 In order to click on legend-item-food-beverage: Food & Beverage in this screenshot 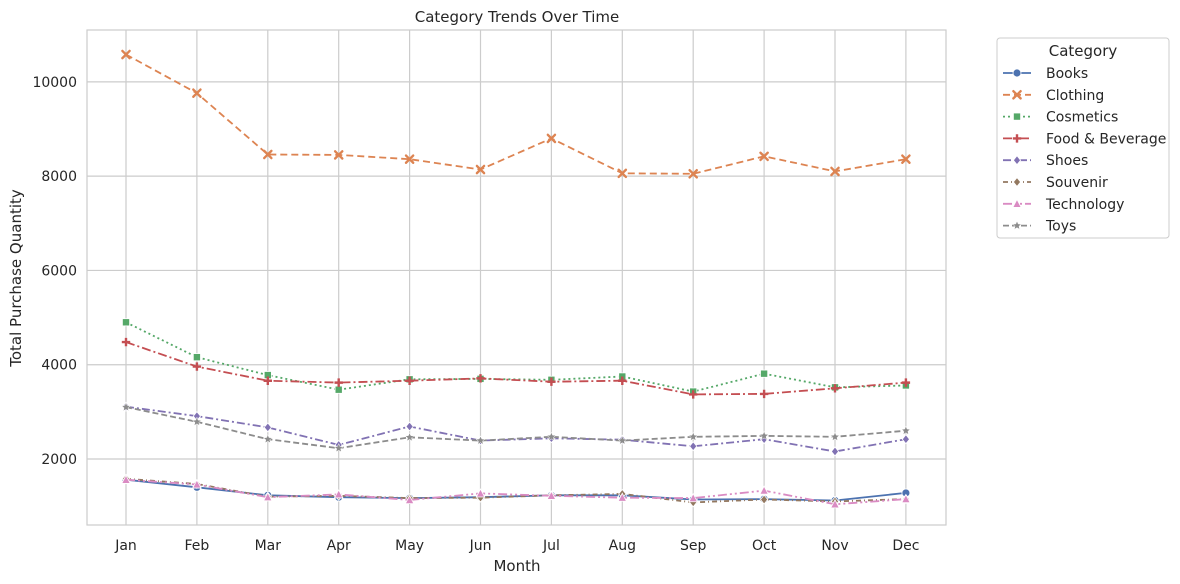, I will do `click(1084, 139)`.